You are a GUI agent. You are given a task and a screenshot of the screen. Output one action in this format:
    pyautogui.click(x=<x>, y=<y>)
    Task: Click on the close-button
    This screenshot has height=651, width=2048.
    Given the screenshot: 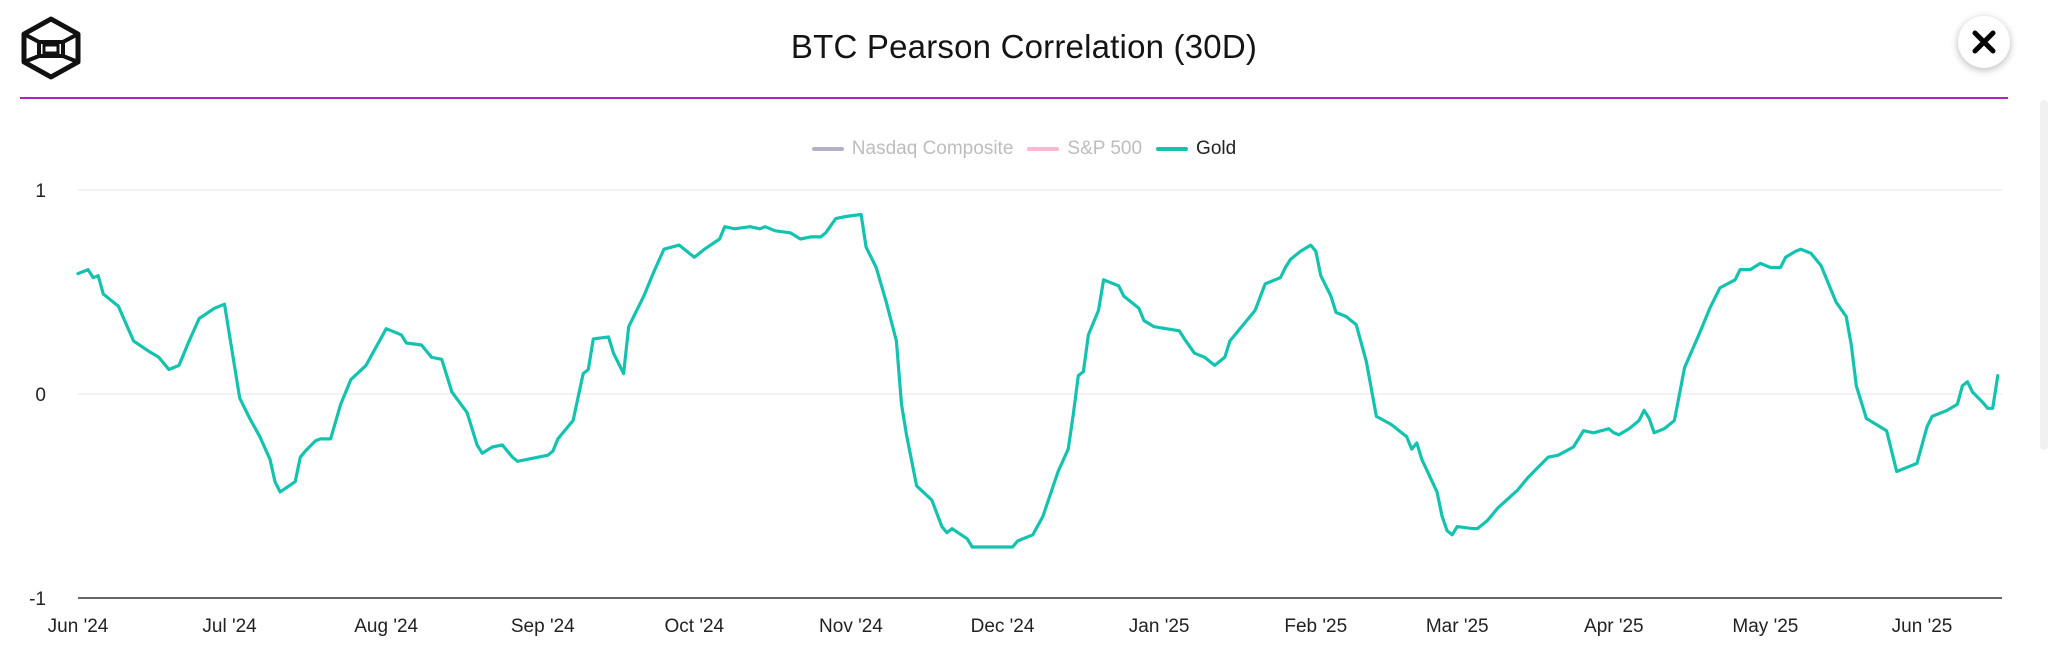 What is the action you would take?
    pyautogui.click(x=1984, y=42)
    